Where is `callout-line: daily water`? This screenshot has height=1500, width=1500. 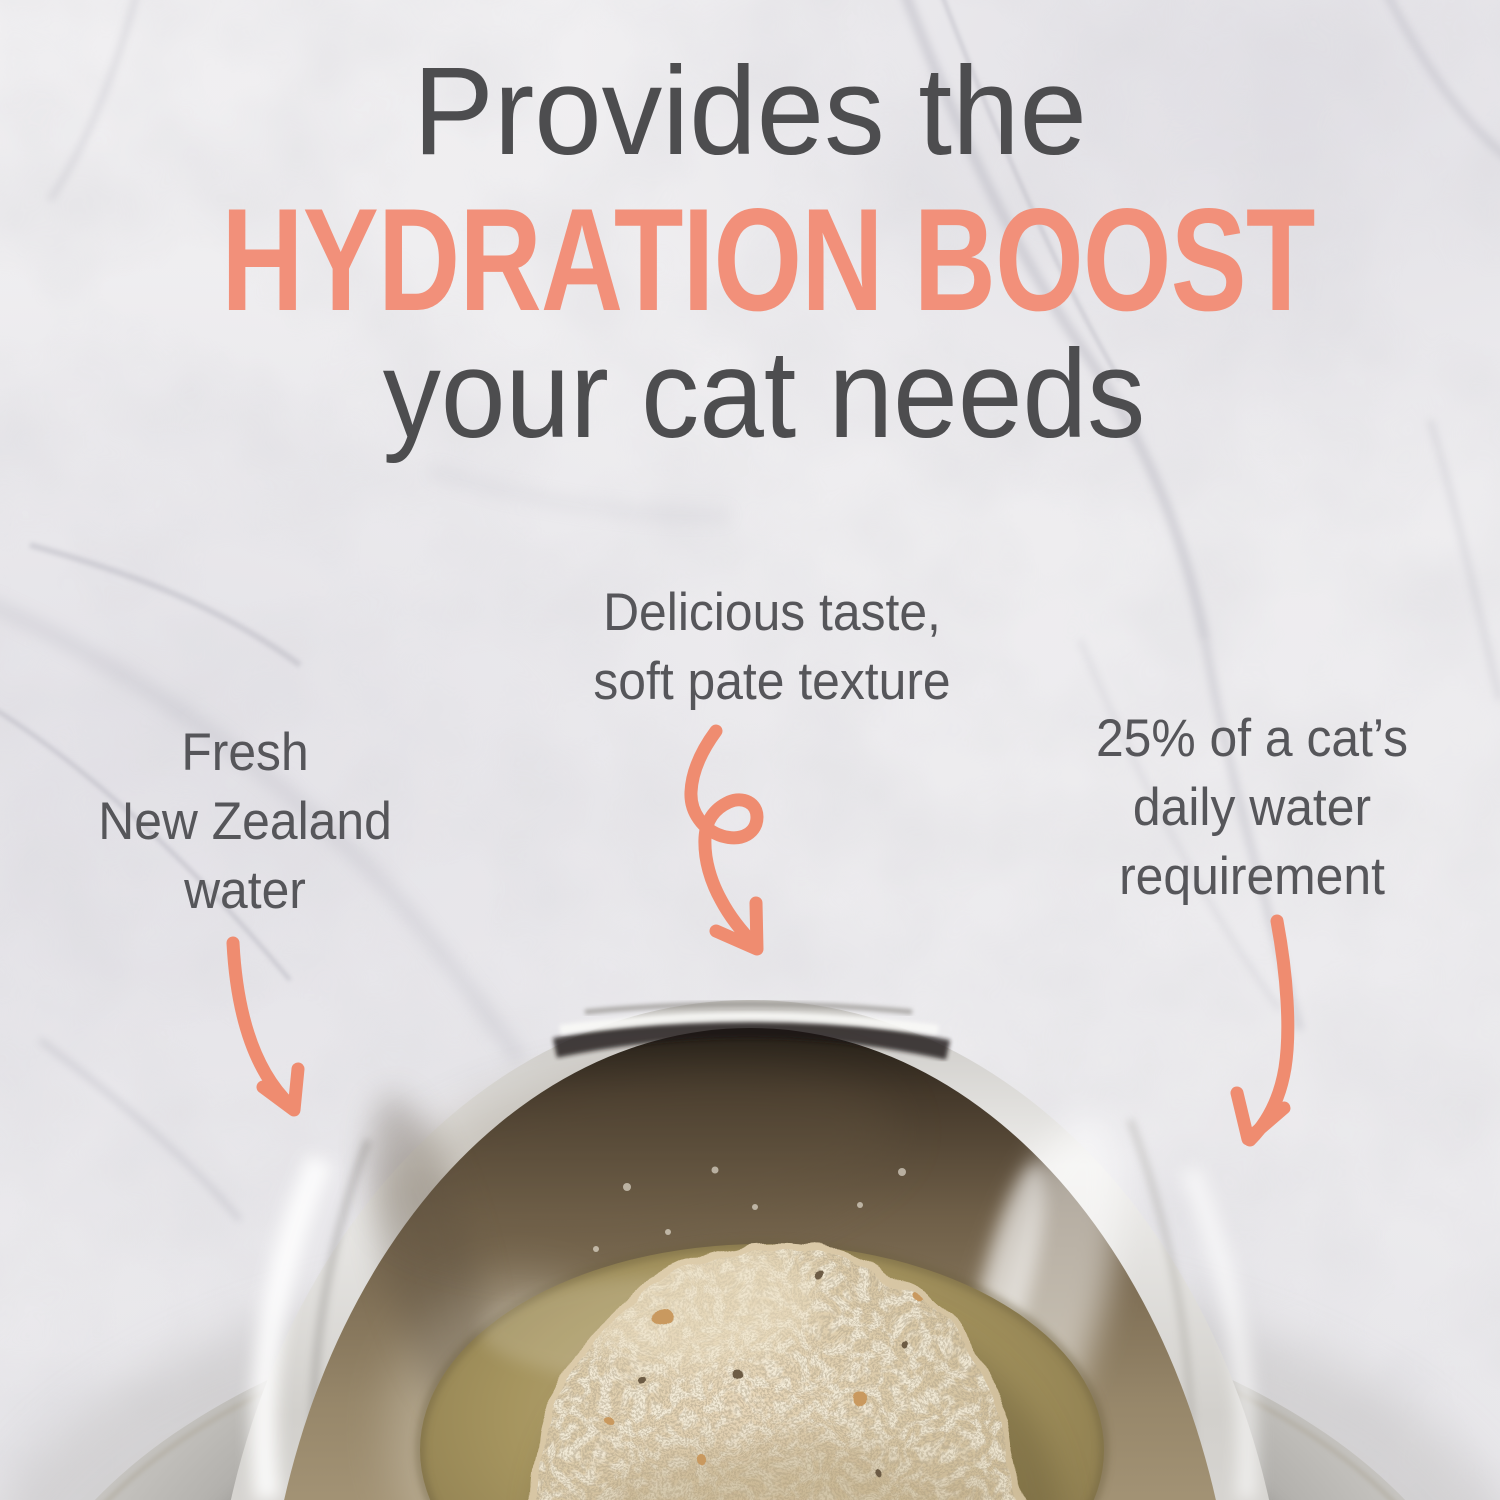
callout-line: daily water is located at coordinates (1252, 807).